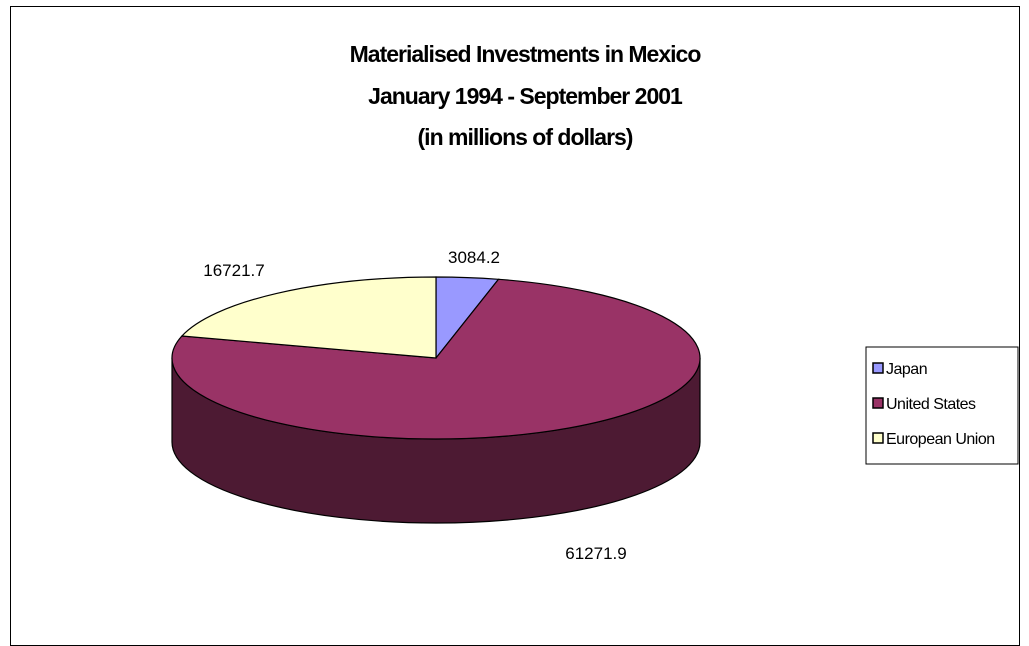 The height and width of the screenshot is (646, 1029). Describe the element at coordinates (878, 403) in the screenshot. I see `legend-swatch-united-states` at that location.